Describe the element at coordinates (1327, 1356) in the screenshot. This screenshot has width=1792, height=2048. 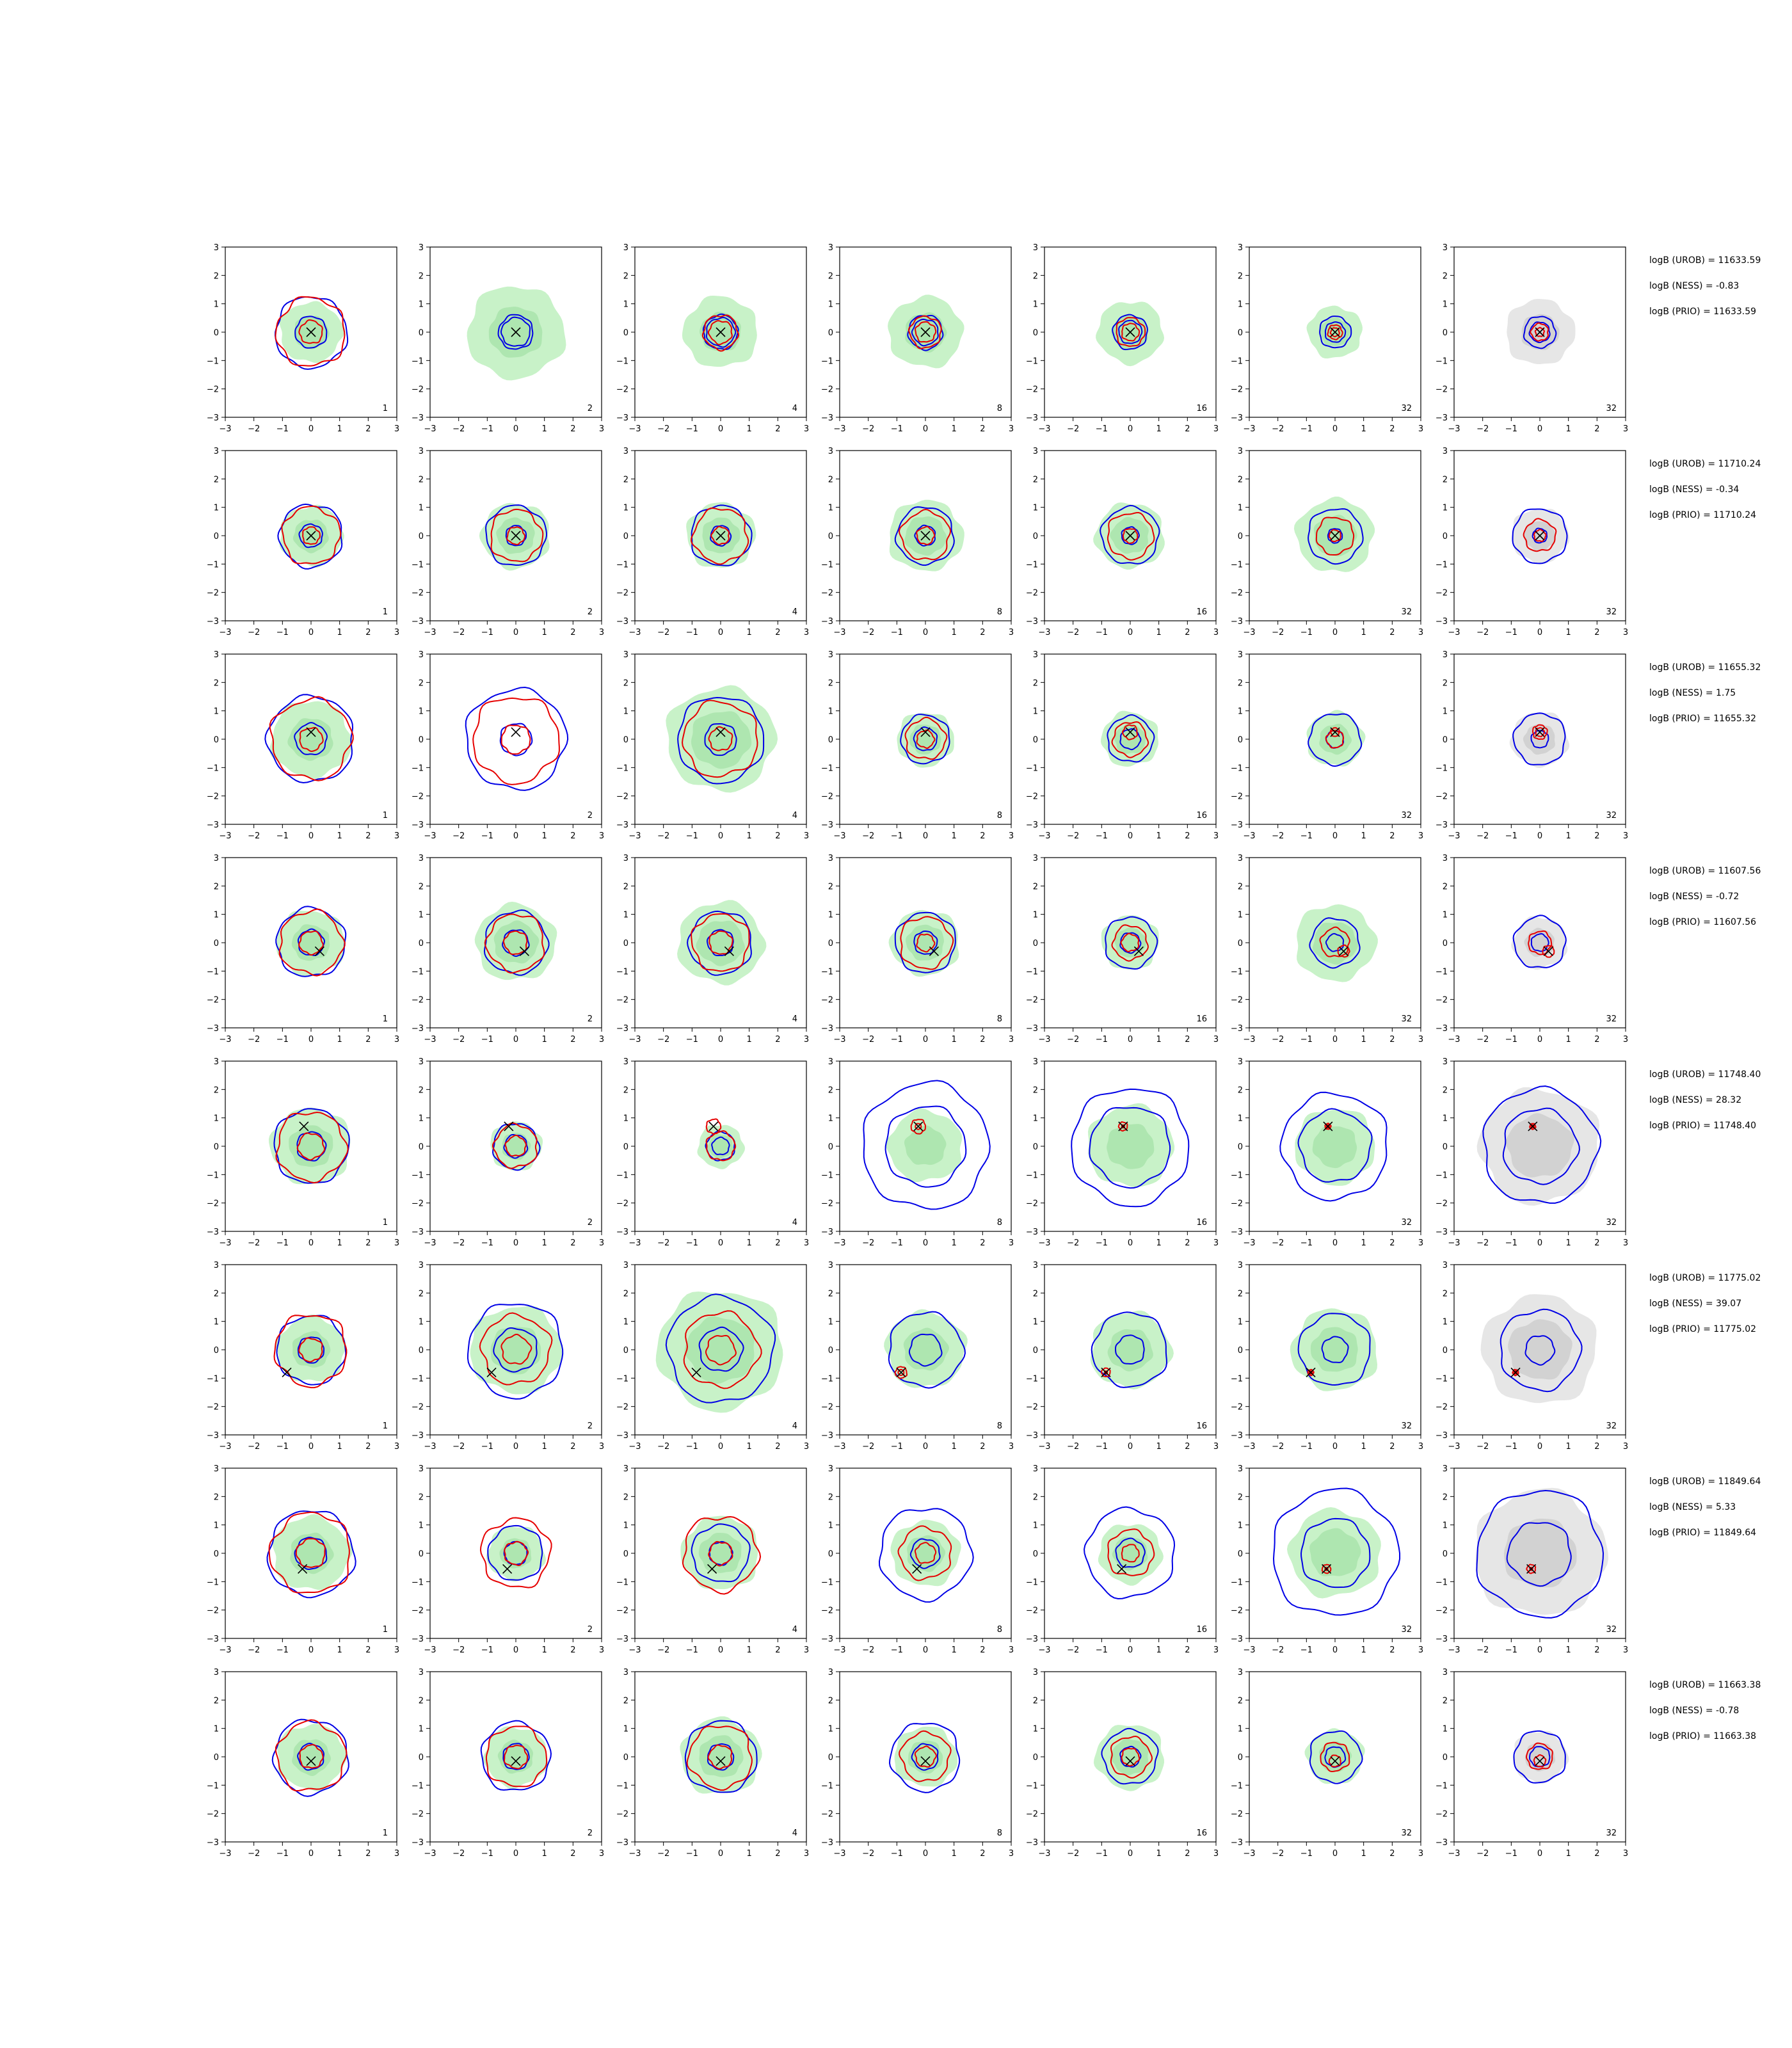
I see `panel-r6-c6: −3 −2 −1 0 1 2 3 −3 −2 −1 0 1 2 3 32` at that location.